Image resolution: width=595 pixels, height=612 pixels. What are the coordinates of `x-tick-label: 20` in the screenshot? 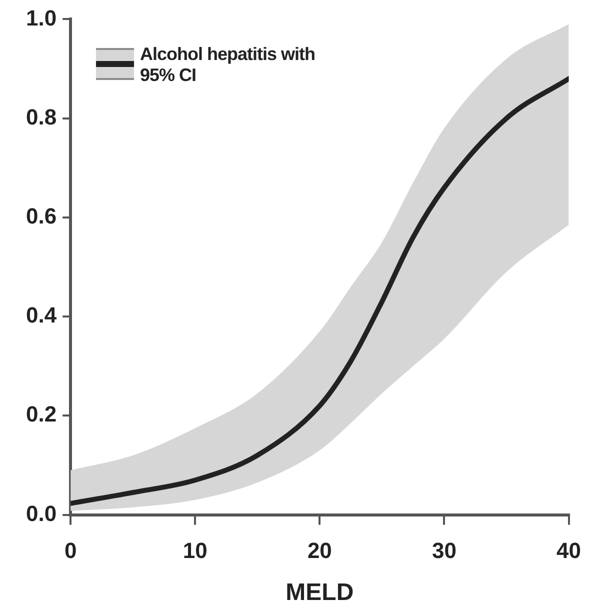 It's located at (319, 551).